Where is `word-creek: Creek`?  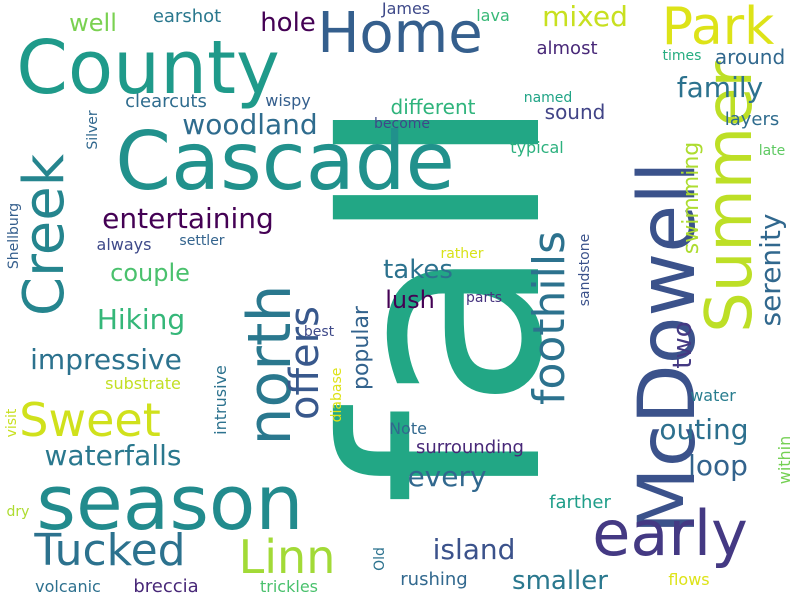 word-creek: Creek is located at coordinates (44, 235).